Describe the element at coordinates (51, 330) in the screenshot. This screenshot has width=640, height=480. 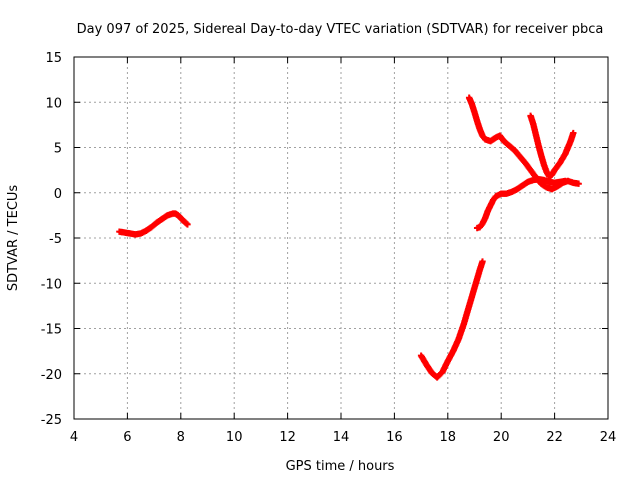
I see `y-tick-label: -15` at that location.